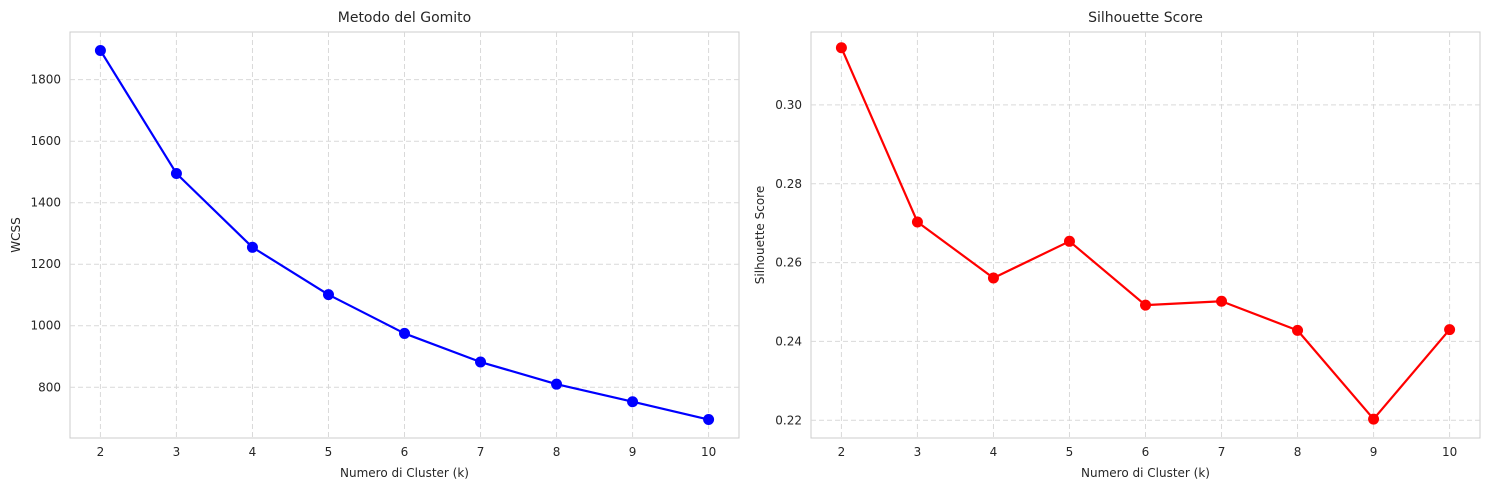  I want to click on y-tick-label: 0.28, so click(788, 184).